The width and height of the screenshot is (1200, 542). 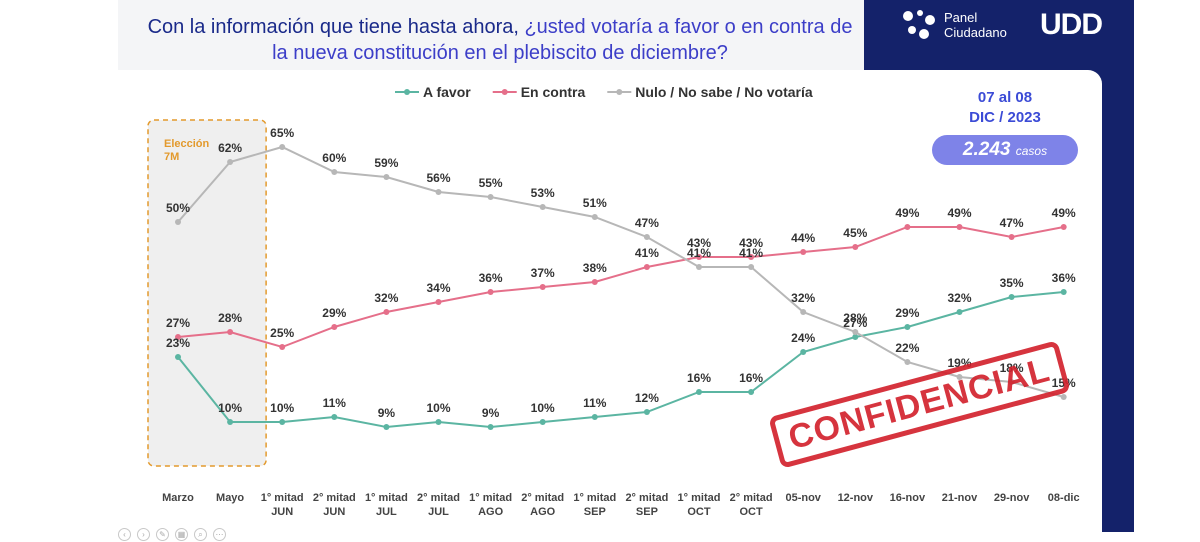 What do you see at coordinates (386, 298) in the screenshot?
I see `data-label-1-4: 32%` at bounding box center [386, 298].